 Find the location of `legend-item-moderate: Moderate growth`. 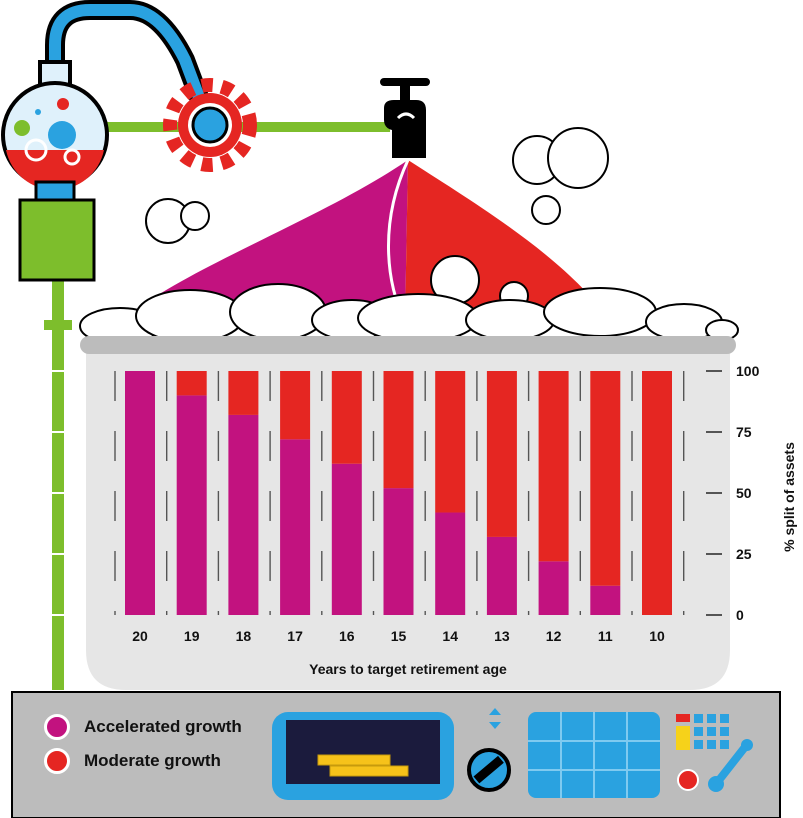

legend-item-moderate: Moderate growth is located at coordinates (143, 761).